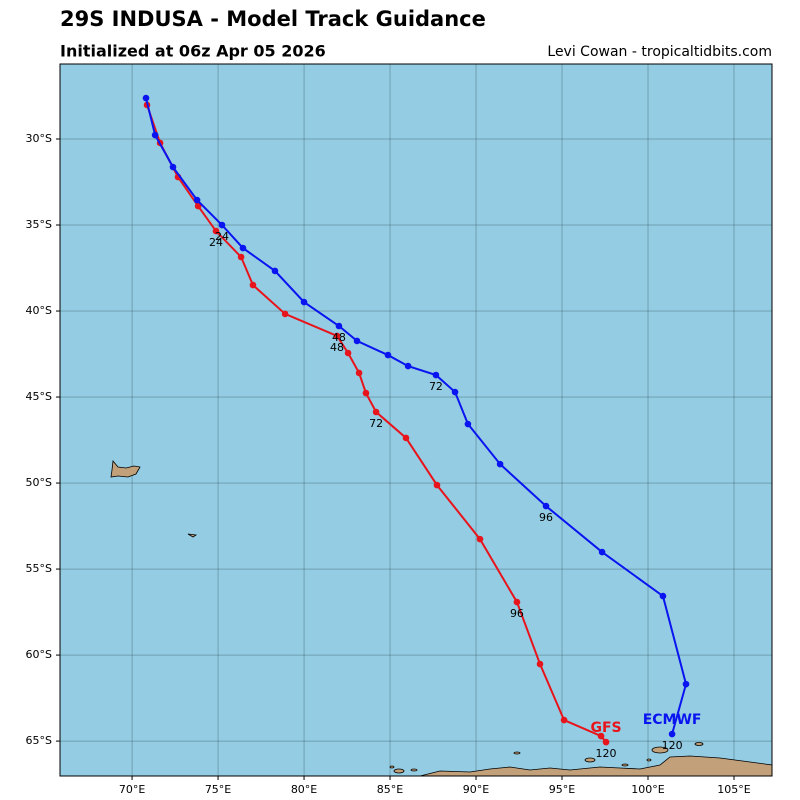 The image size is (800, 800). I want to click on x-tick-label: 100°E, so click(647, 789).